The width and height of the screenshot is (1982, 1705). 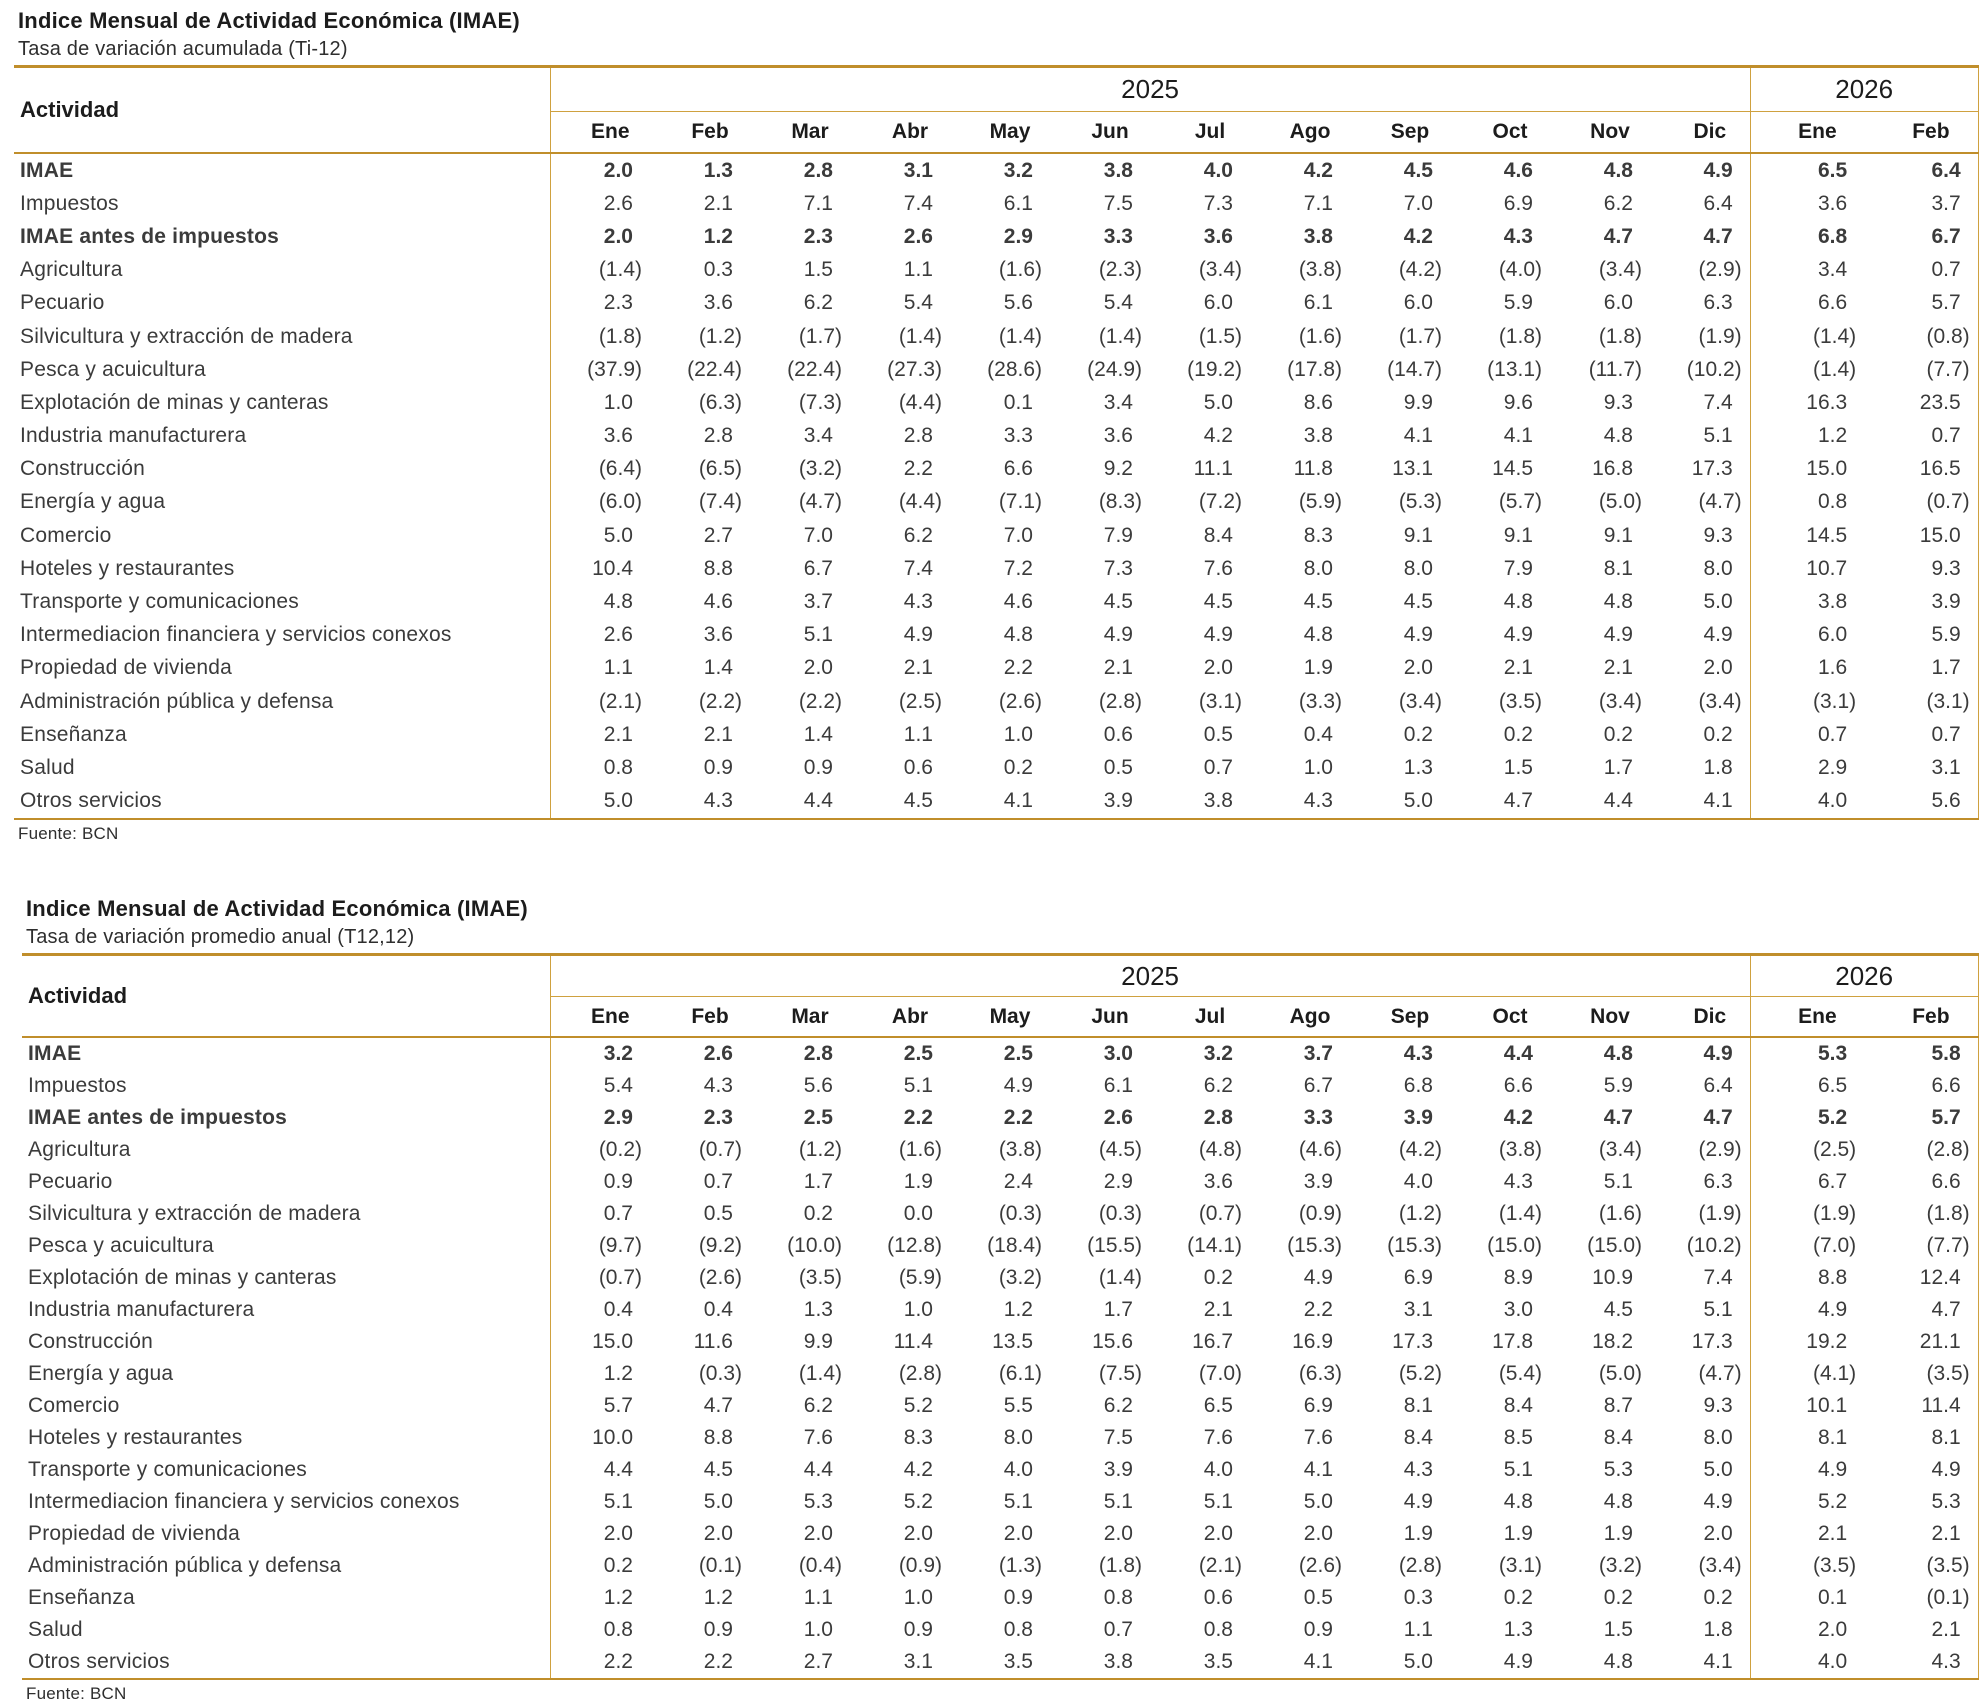 I want to click on value-cell: 2.5, so click(x=1018, y=1053).